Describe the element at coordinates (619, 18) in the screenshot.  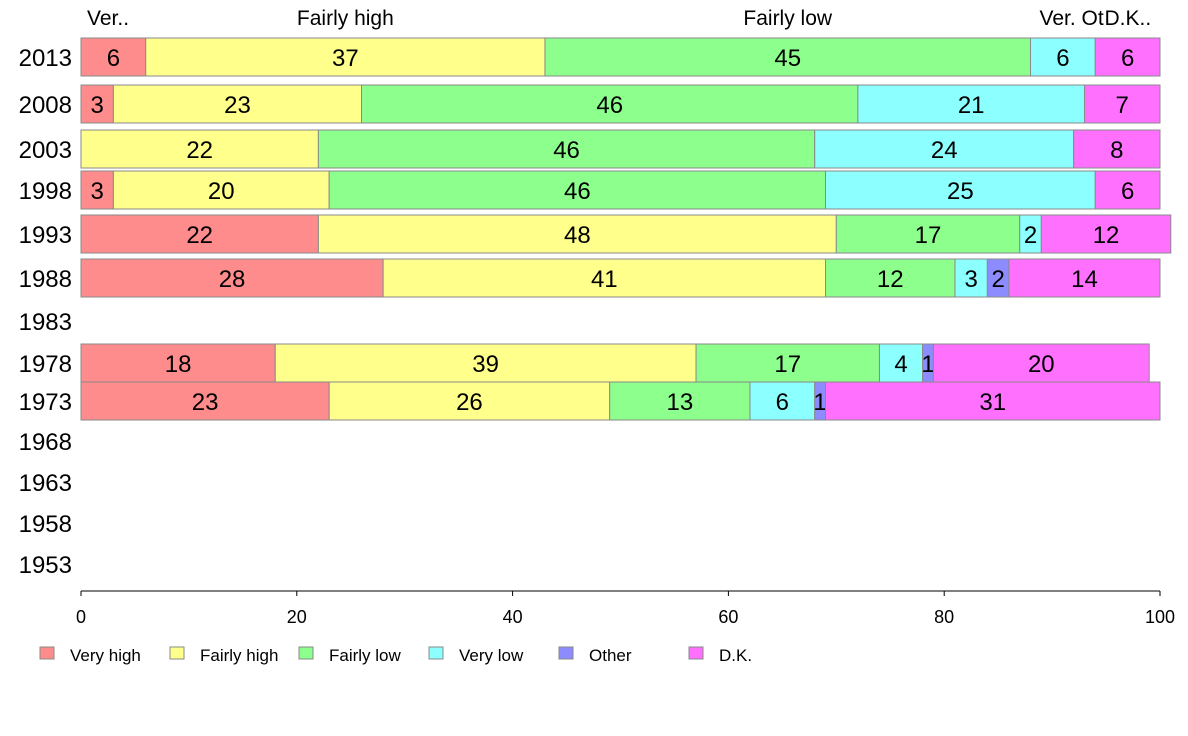
I see `top-category-labels: Ver.. Fairly high Fairly low Ver. Ot D.K..` at that location.